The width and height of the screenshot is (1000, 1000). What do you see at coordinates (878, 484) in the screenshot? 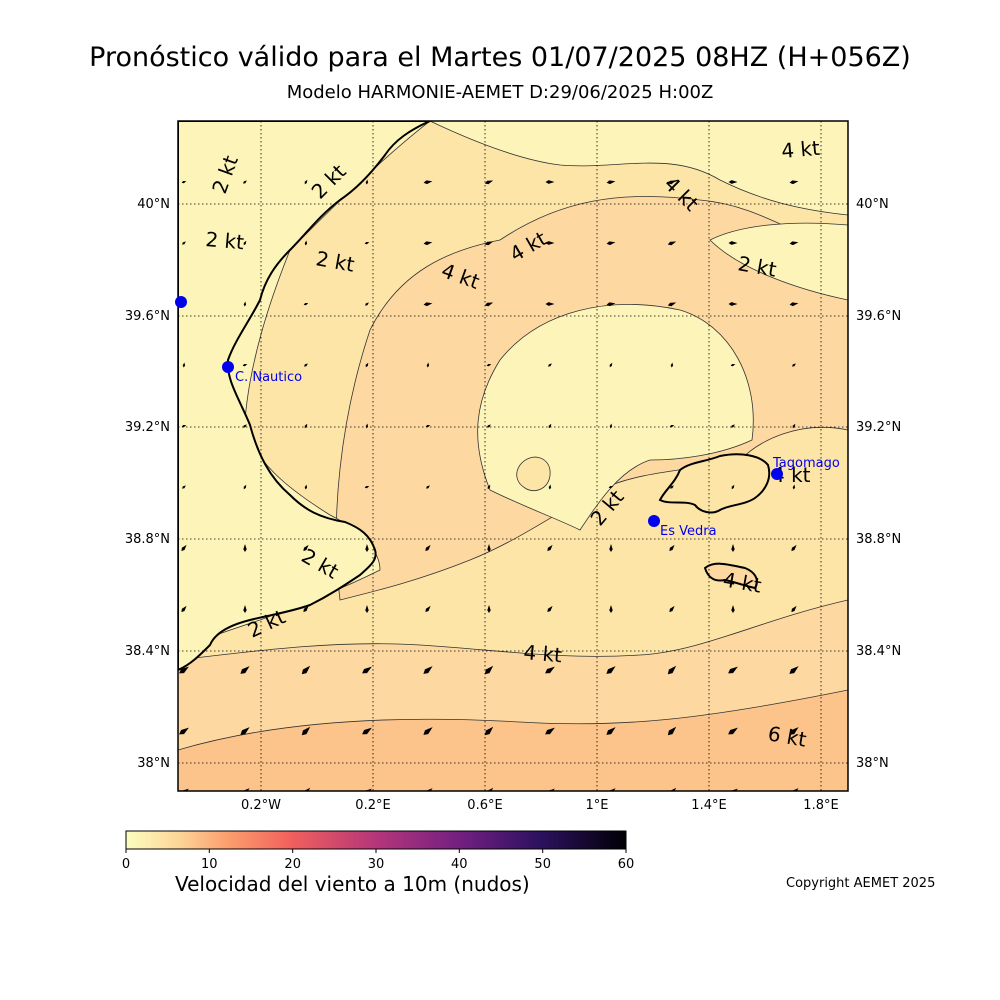
I see `lat-labels-right: 40°N 39.6°N 39.2°N 38.8°N 38.4°N 38°N` at bounding box center [878, 484].